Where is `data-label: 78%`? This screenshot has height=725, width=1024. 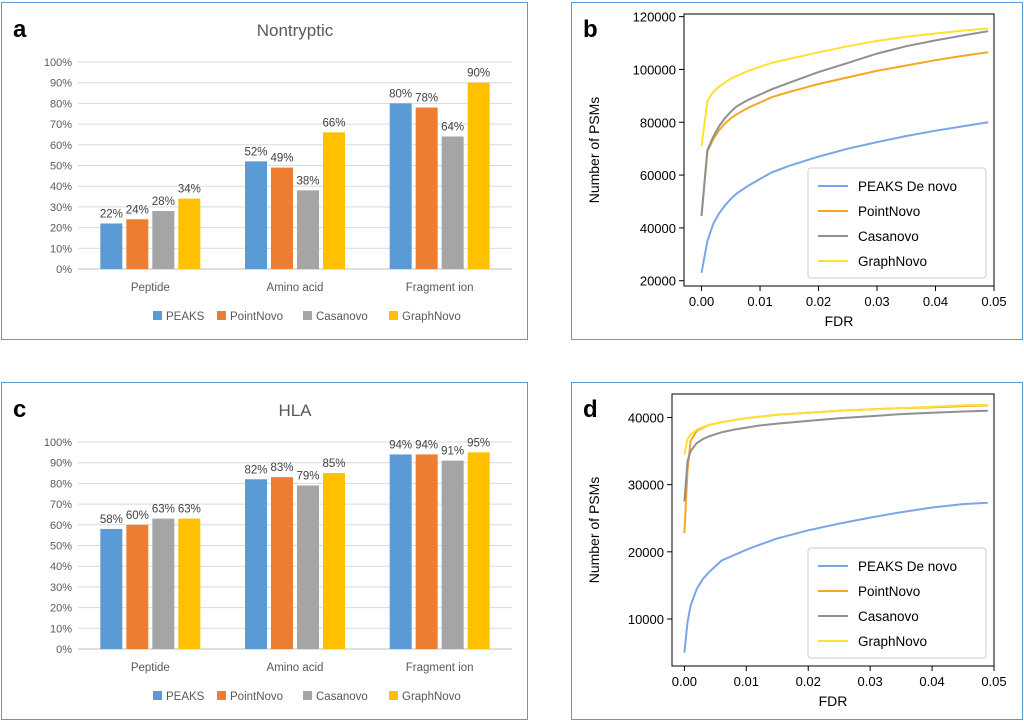
data-label: 78% is located at coordinates (426, 99).